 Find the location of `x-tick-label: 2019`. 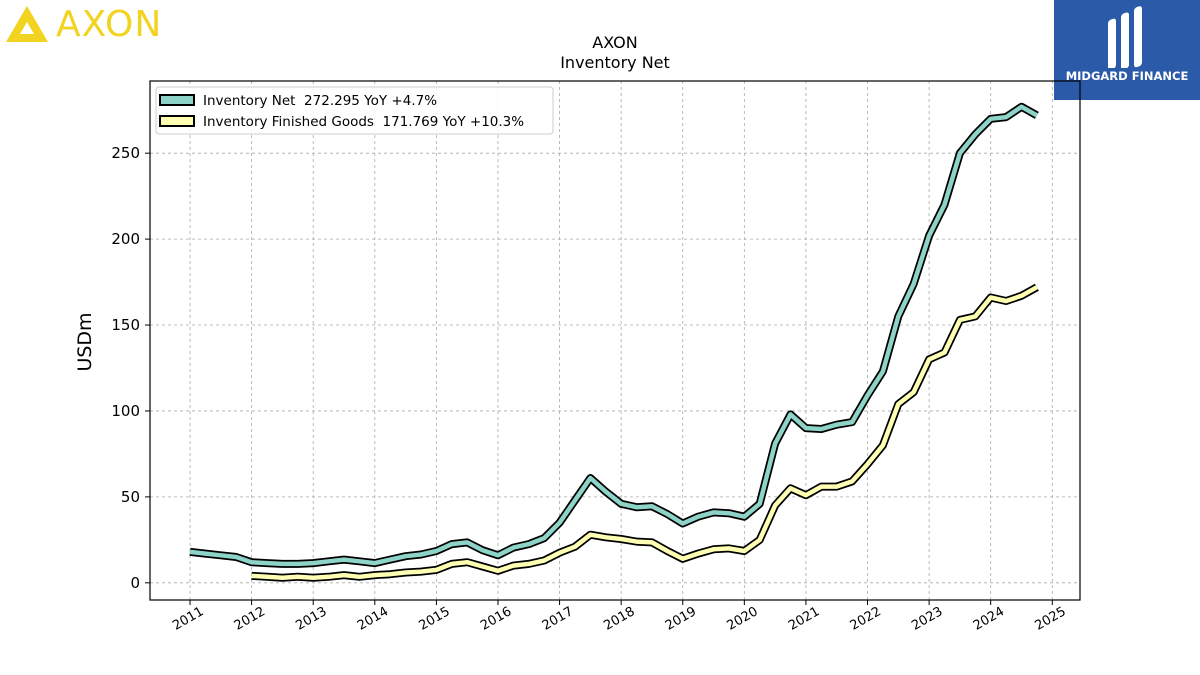

x-tick-label: 2019 is located at coordinates (681, 619).